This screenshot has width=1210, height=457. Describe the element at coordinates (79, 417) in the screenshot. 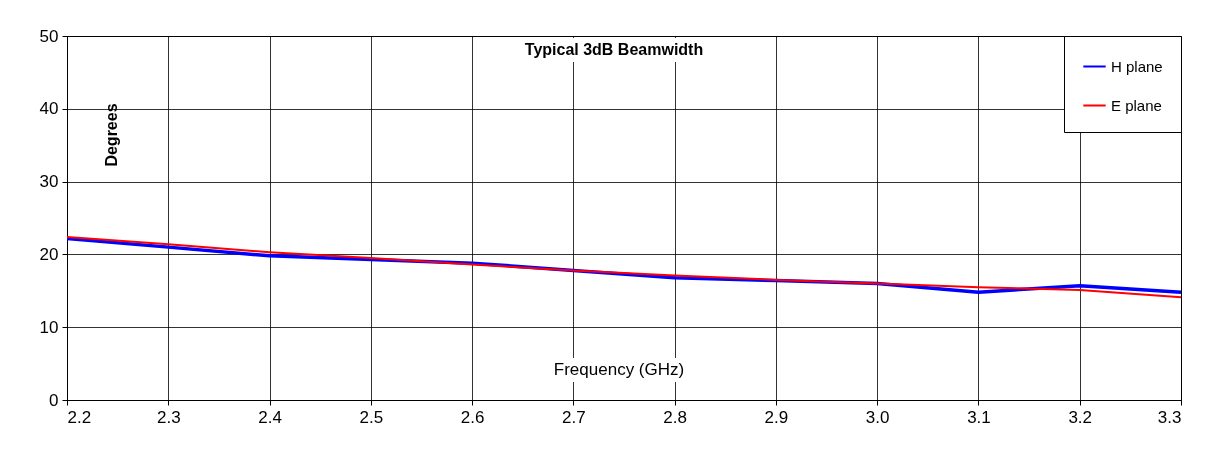

I see `x-tick-label: 2.2` at that location.